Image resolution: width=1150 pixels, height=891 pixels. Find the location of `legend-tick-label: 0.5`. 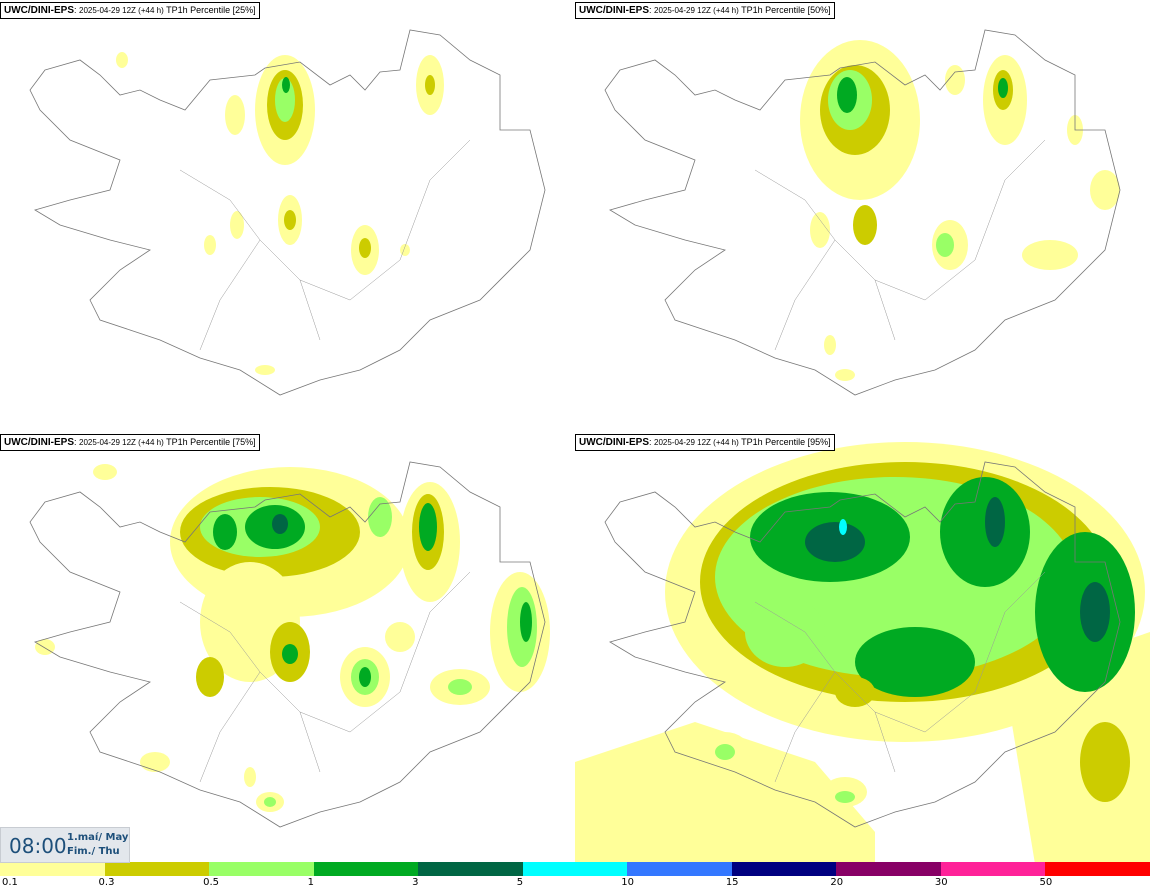

legend-tick-label: 0.5 is located at coordinates (211, 882).